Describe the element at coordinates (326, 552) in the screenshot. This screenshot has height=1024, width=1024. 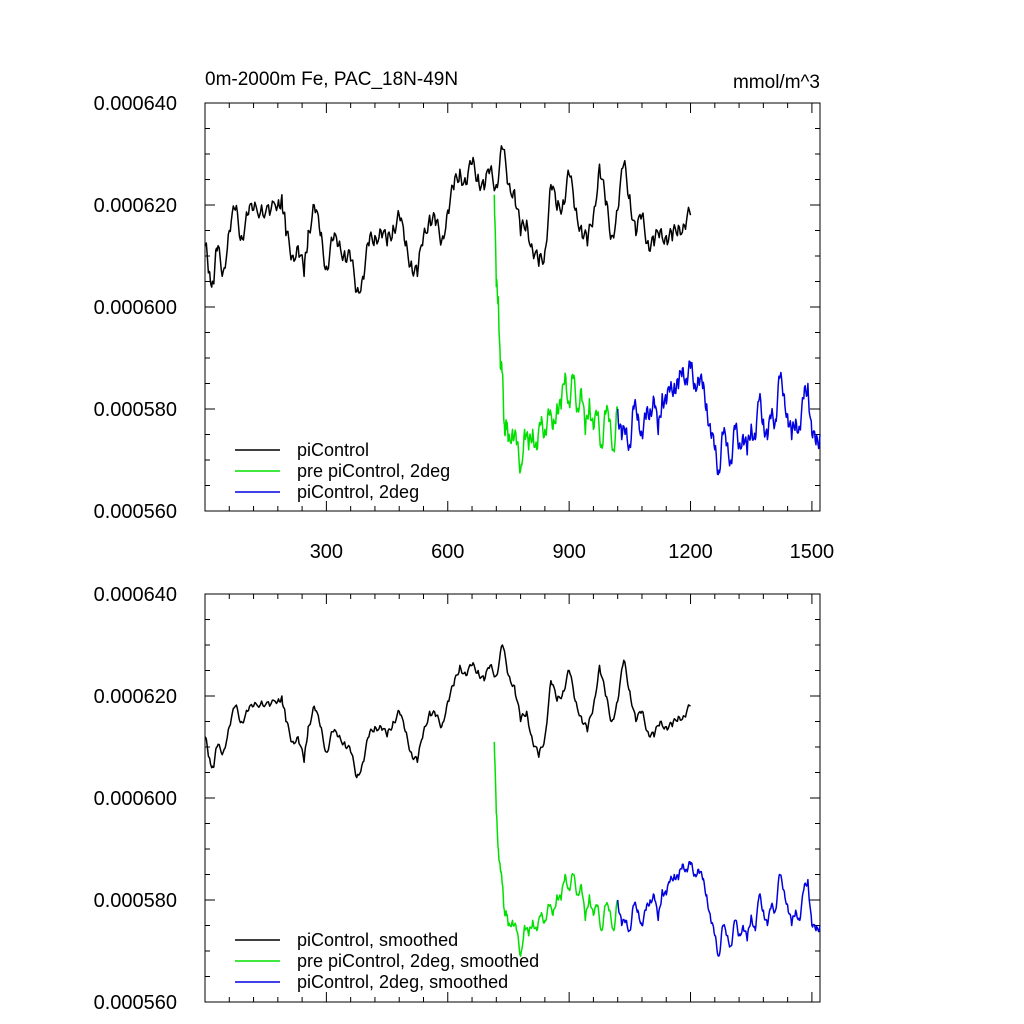
I see `x-tick-label: 300` at that location.